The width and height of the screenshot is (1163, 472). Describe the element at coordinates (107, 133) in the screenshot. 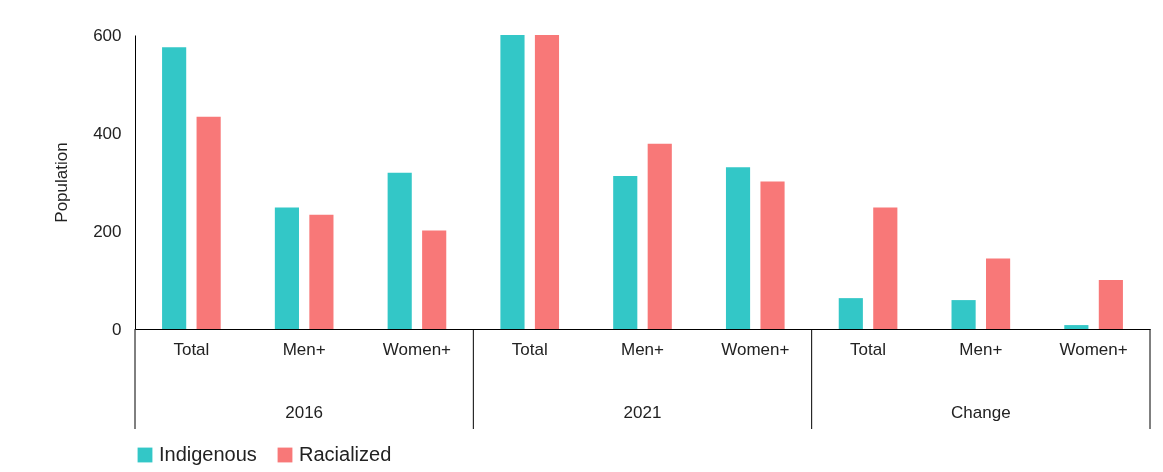

I see `y-tick-label: 400` at that location.